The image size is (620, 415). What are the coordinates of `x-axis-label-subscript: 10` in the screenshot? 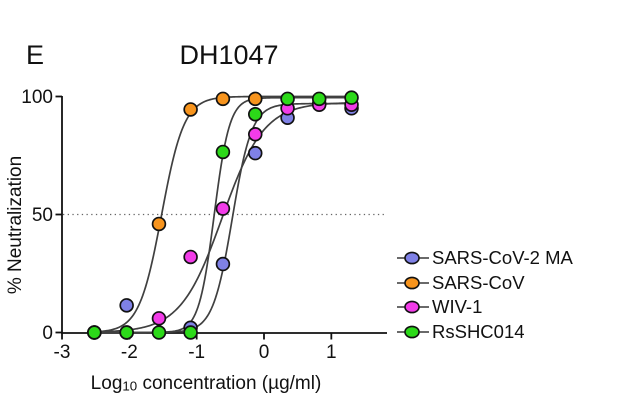 It's located at (130, 386).